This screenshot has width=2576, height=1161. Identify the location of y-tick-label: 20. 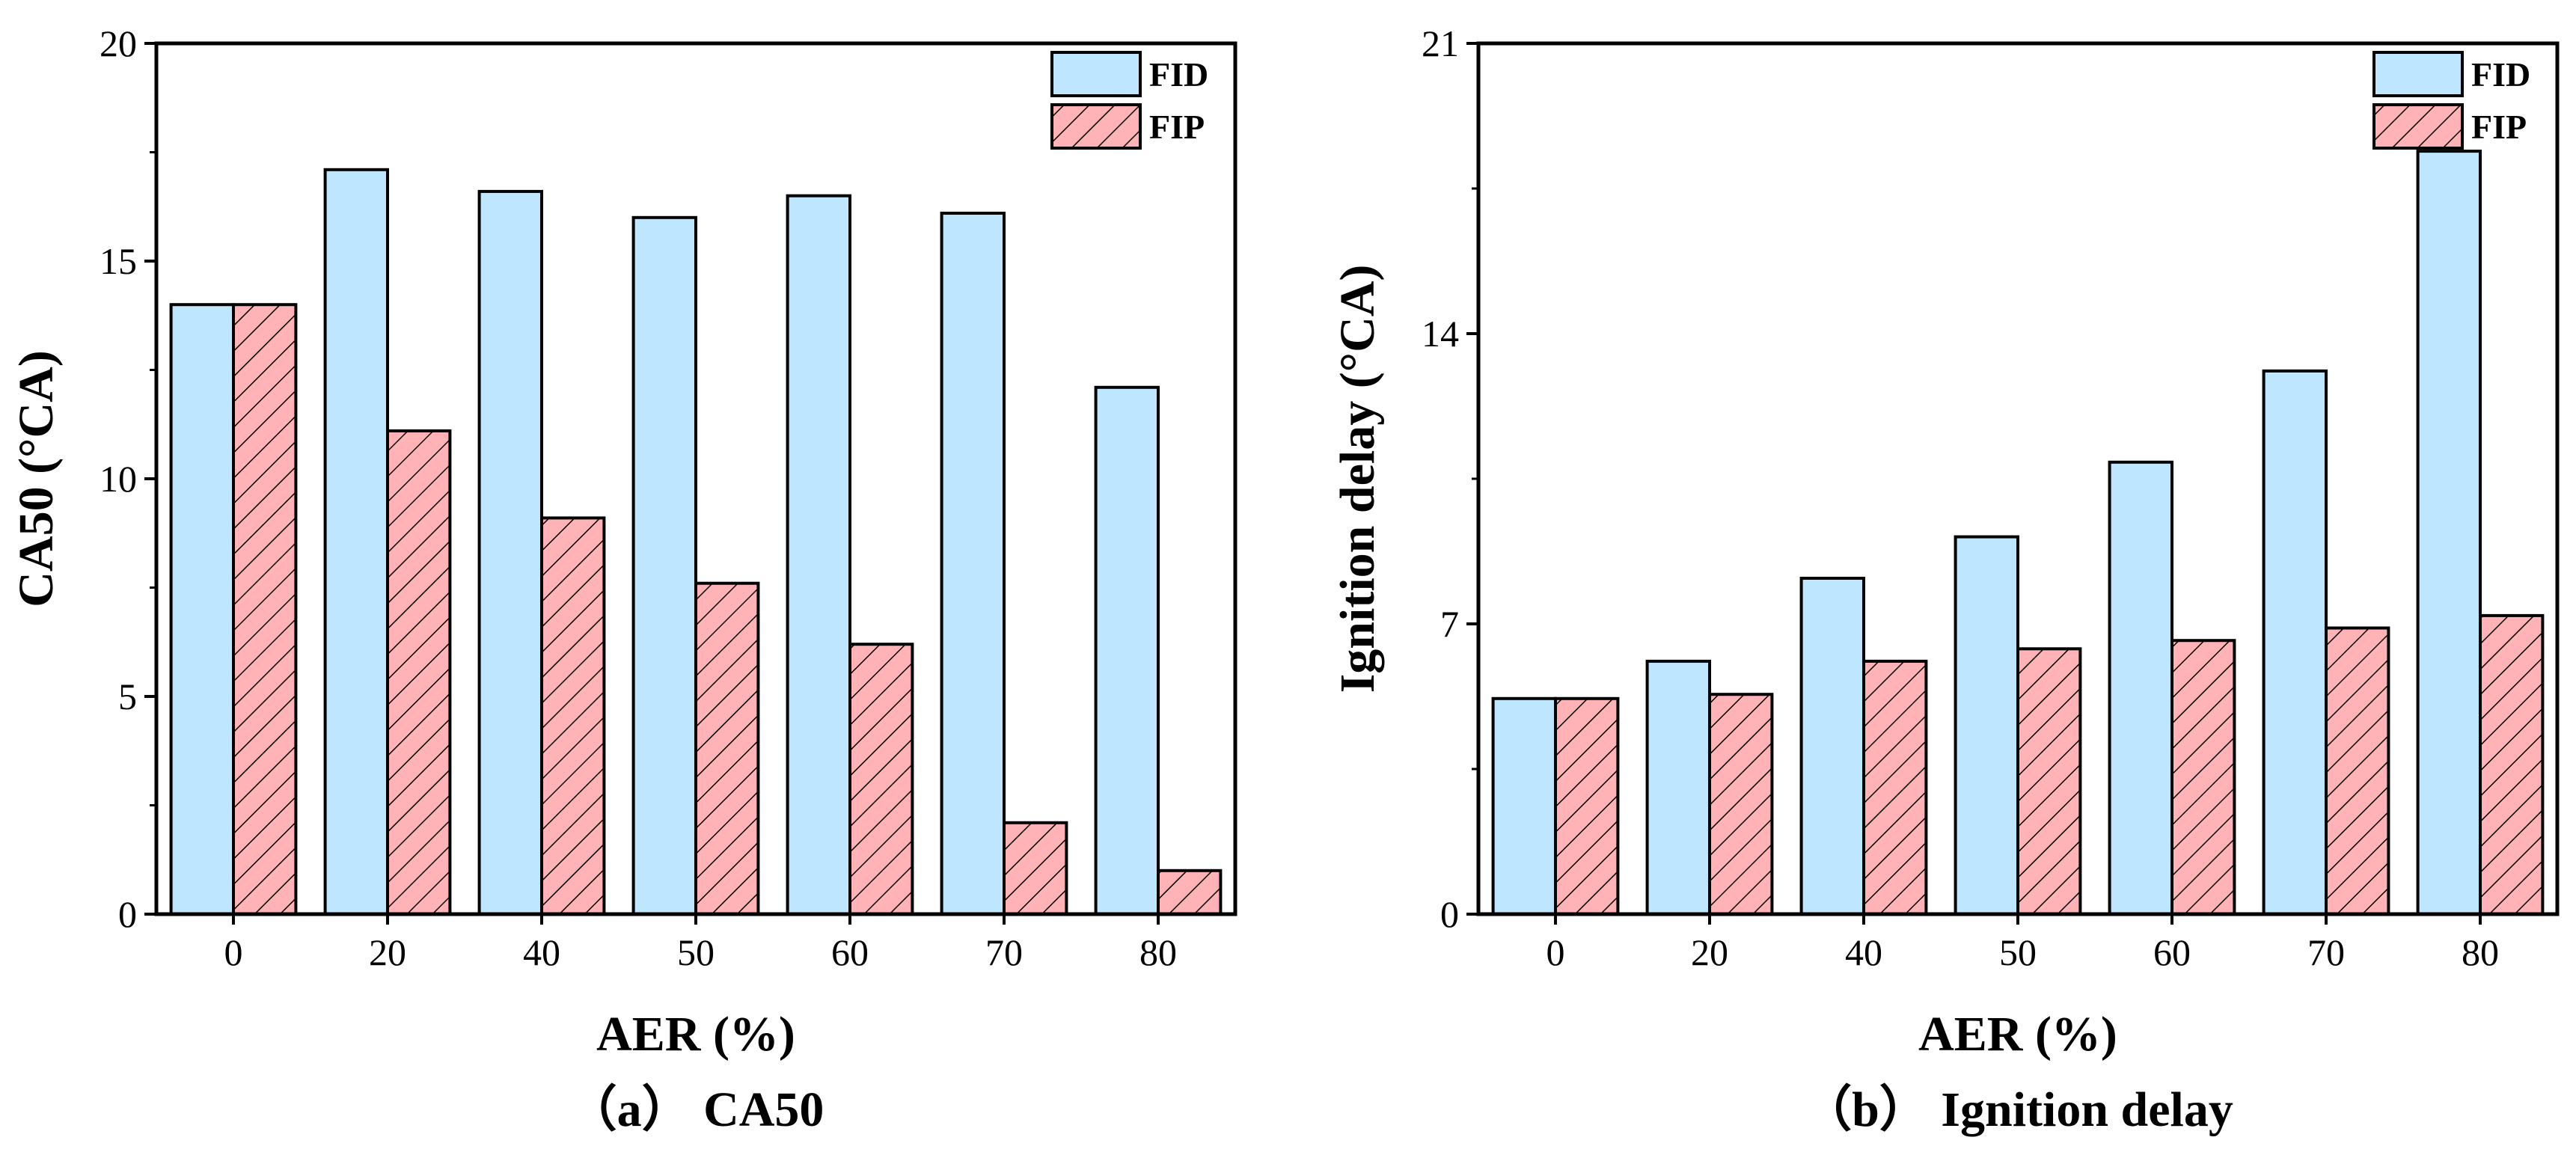
(118, 43).